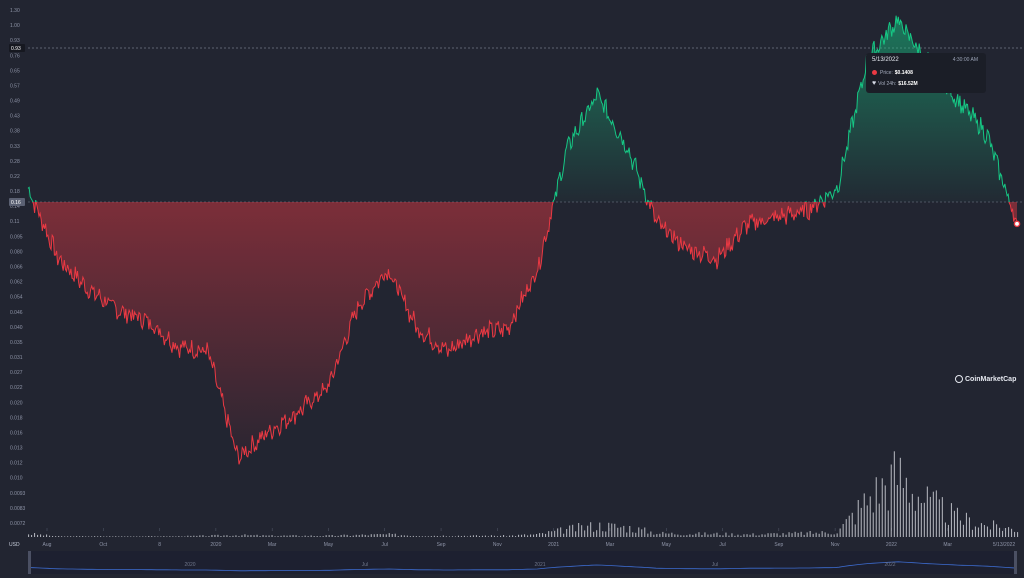  Describe the element at coordinates (15, 162) in the screenshot. I see `y-tick-label: 0.28` at that location.